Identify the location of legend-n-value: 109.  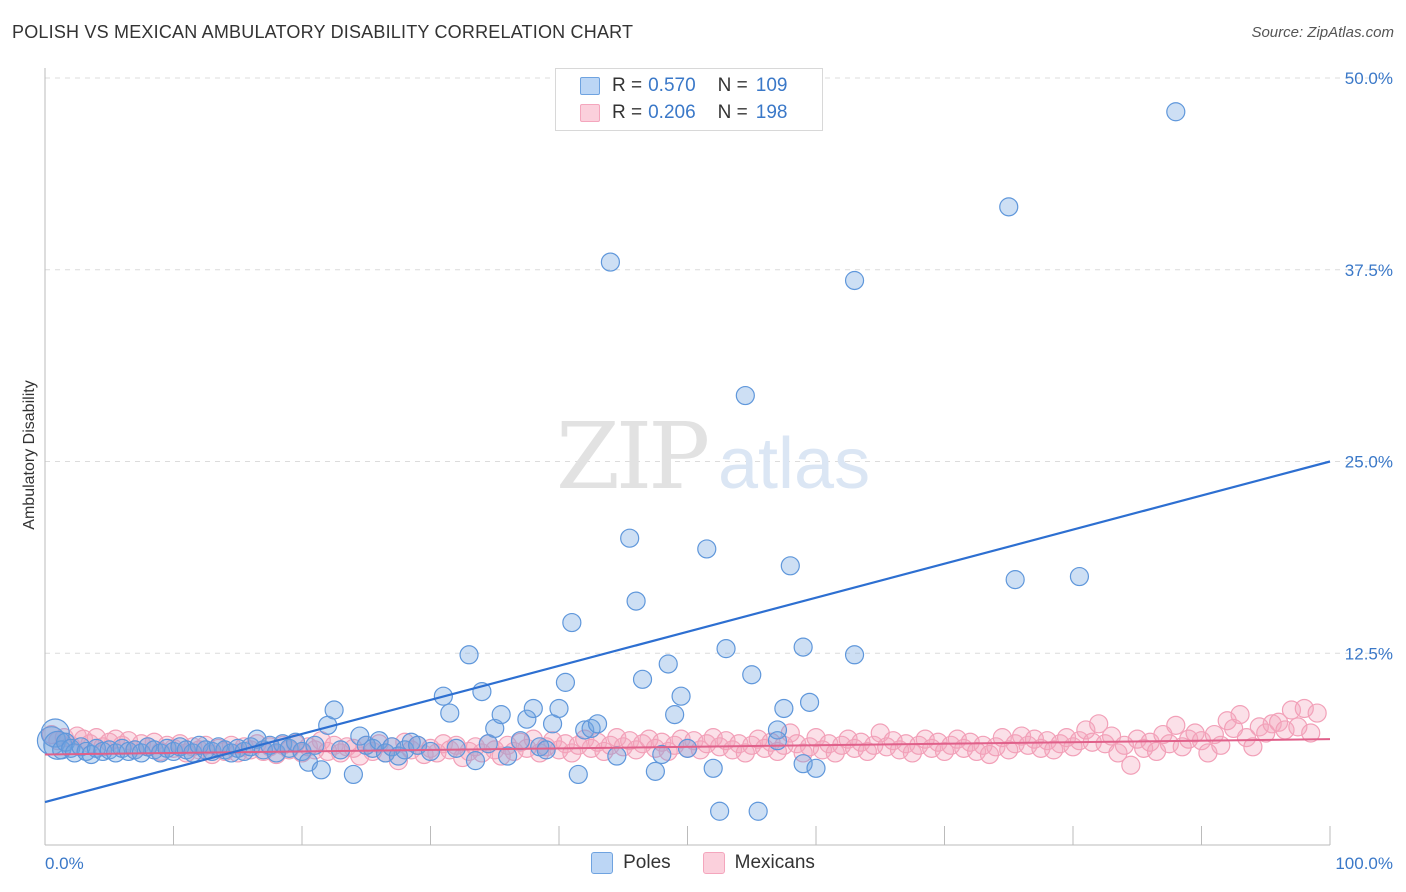
(771, 85).